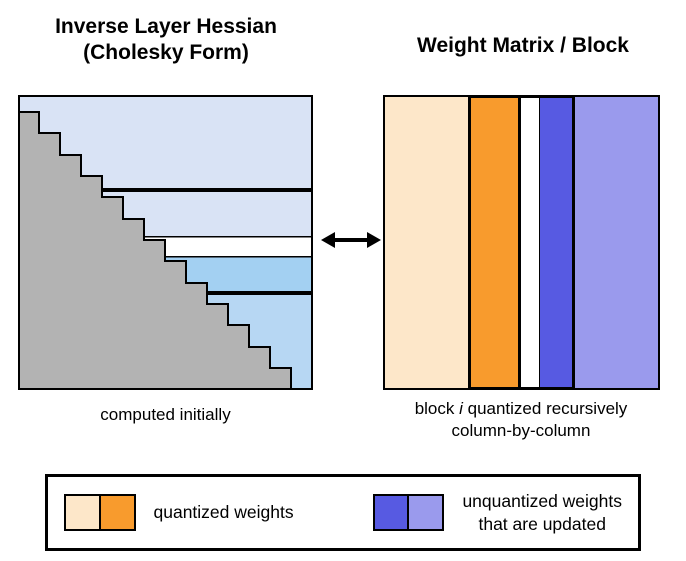 This screenshot has width=686, height=561. I want to click on weight-matrix-title-text: Weight Matrix / Block, so click(523, 45).